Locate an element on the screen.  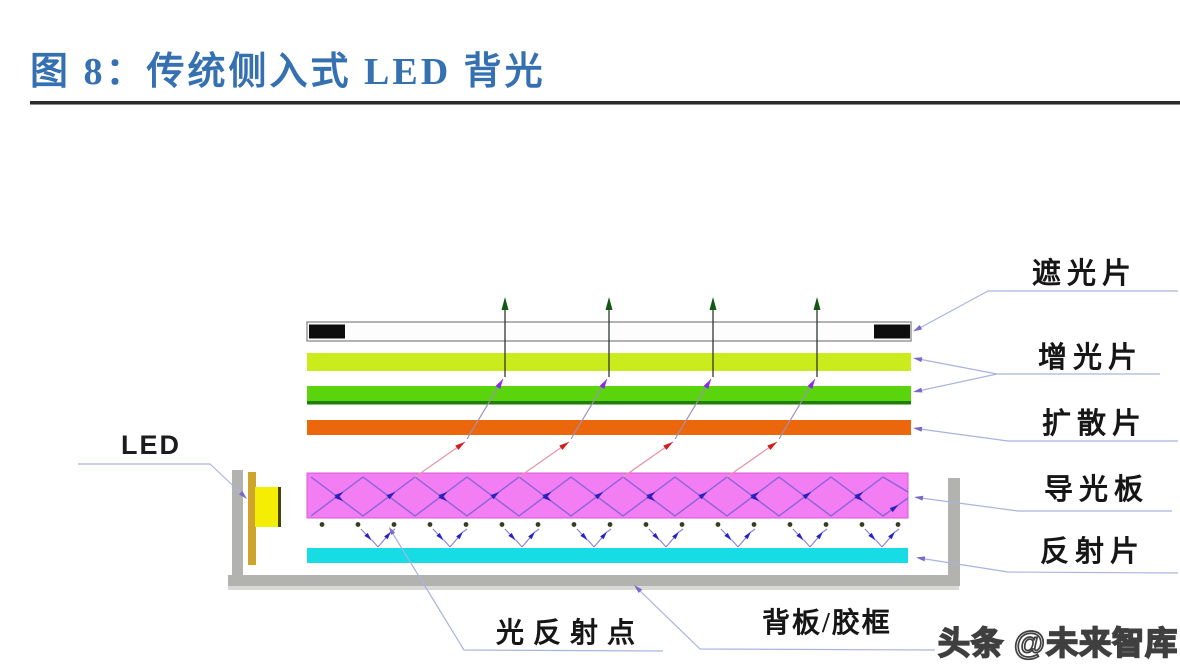
label-shading-sheet: 遮光片 is located at coordinates (1085, 274).